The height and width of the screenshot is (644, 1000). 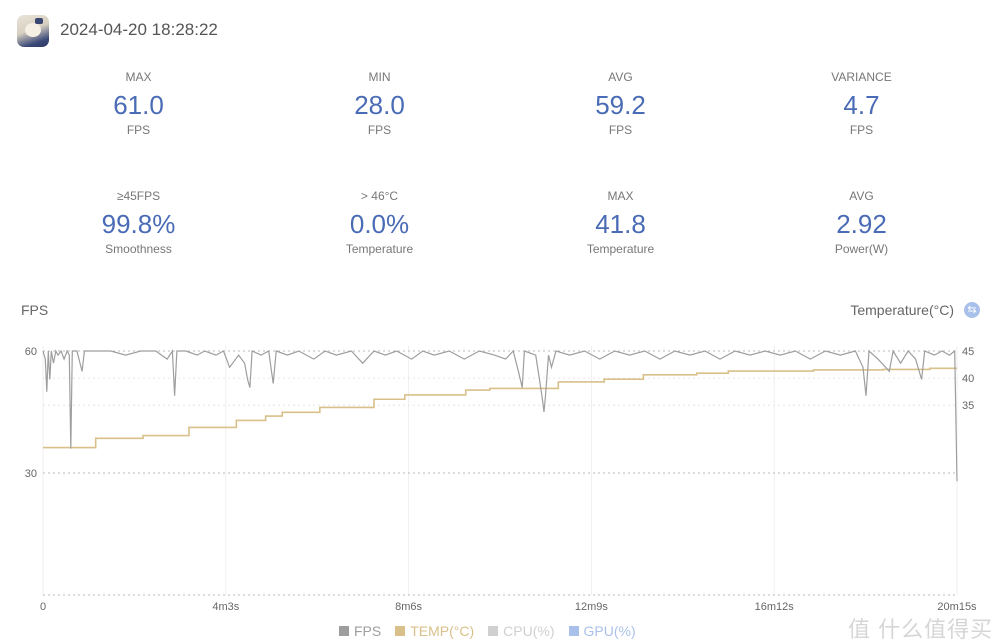 What do you see at coordinates (968, 379) in the screenshot?
I see `y-right-tick-label: 40` at bounding box center [968, 379].